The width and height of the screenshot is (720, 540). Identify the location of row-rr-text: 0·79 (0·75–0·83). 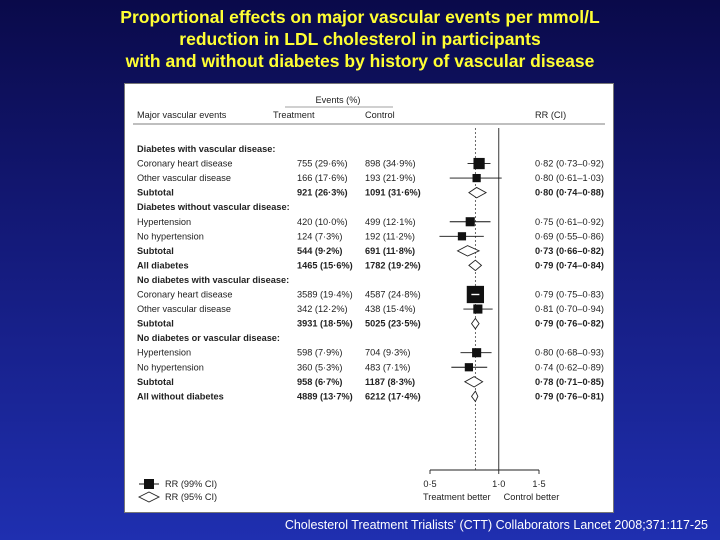
(569, 295).